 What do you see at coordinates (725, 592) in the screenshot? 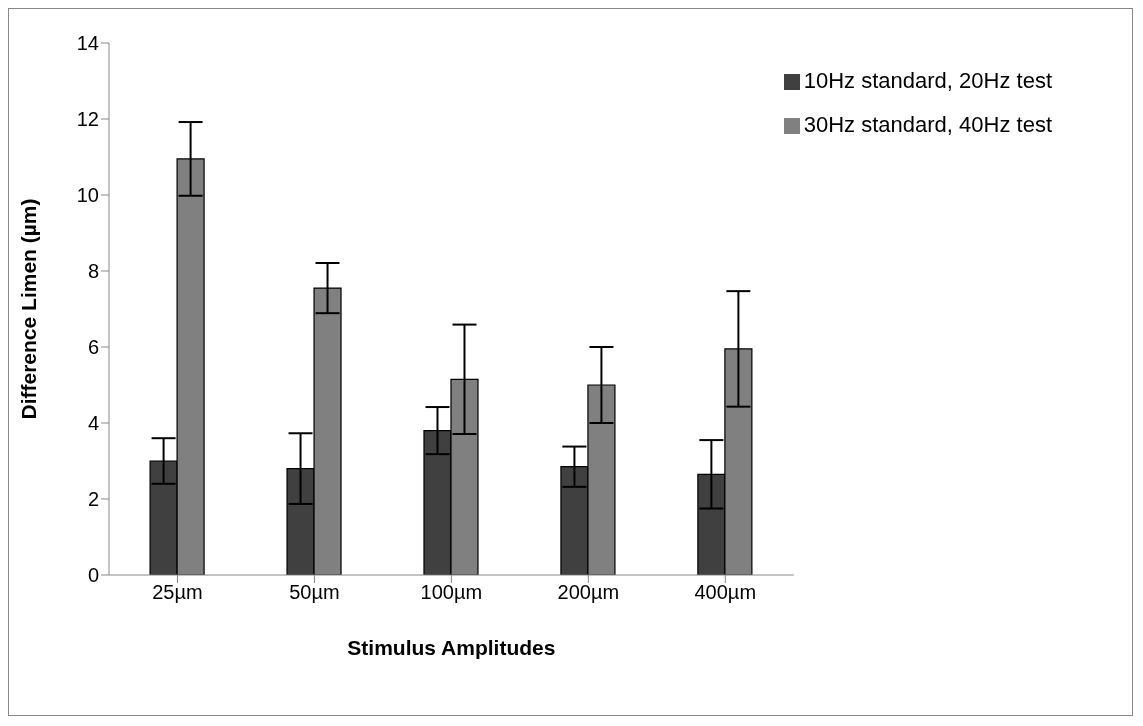
I see `x-tick-label: 400µm` at bounding box center [725, 592].